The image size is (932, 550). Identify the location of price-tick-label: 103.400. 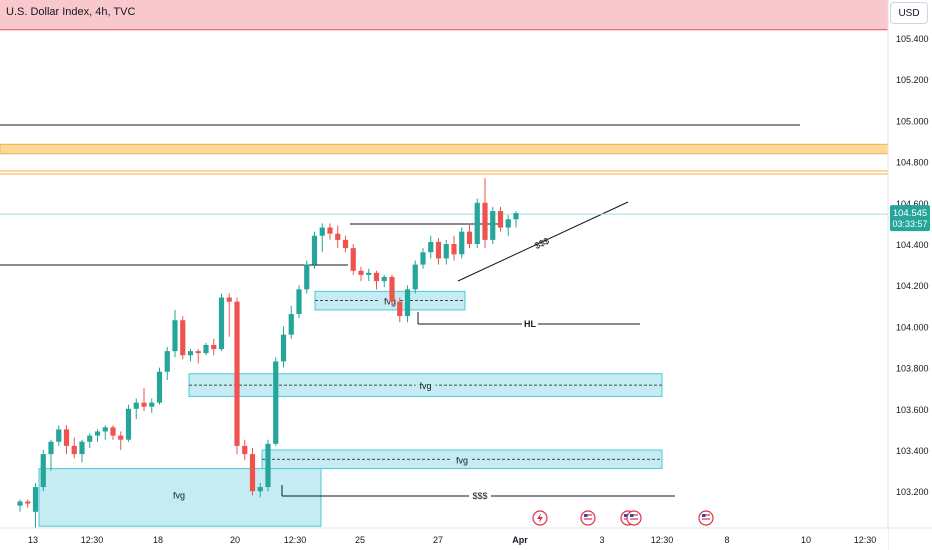
(912, 451).